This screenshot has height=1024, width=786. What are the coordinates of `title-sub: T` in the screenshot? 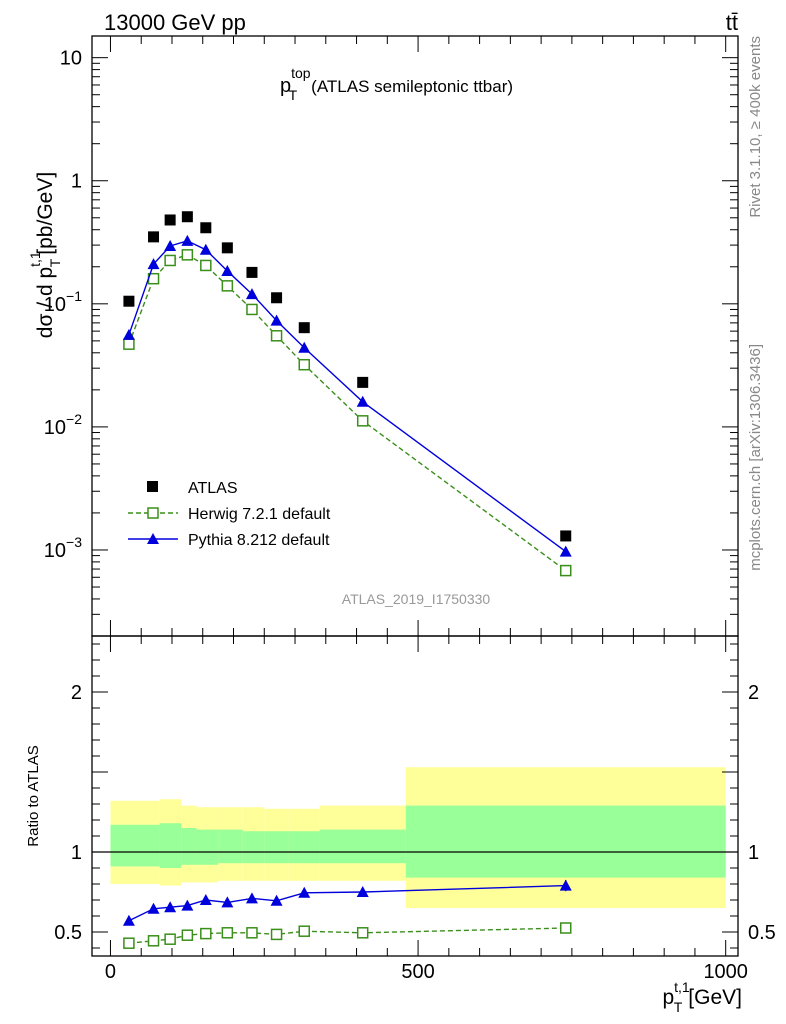 It's located at (293, 95).